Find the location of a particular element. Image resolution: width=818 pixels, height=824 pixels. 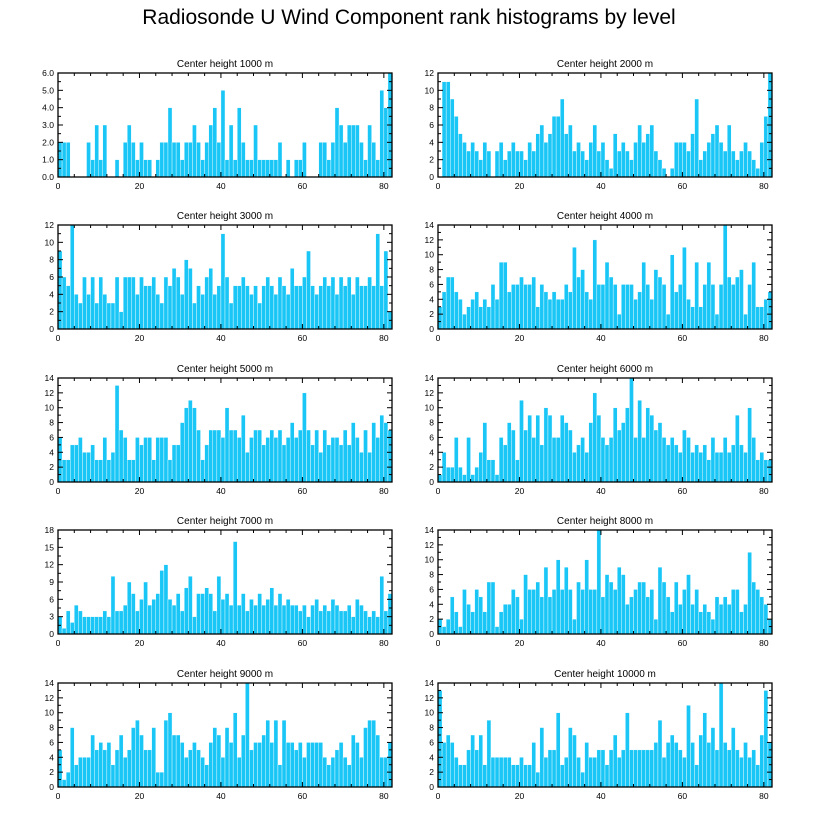

y-tick-label: 2 is located at coordinates (51, 312).